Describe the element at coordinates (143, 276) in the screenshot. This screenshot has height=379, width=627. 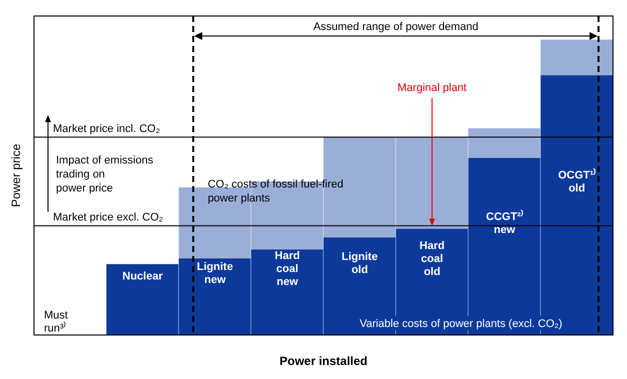
I see `x-tick-label: Nuclear` at that location.